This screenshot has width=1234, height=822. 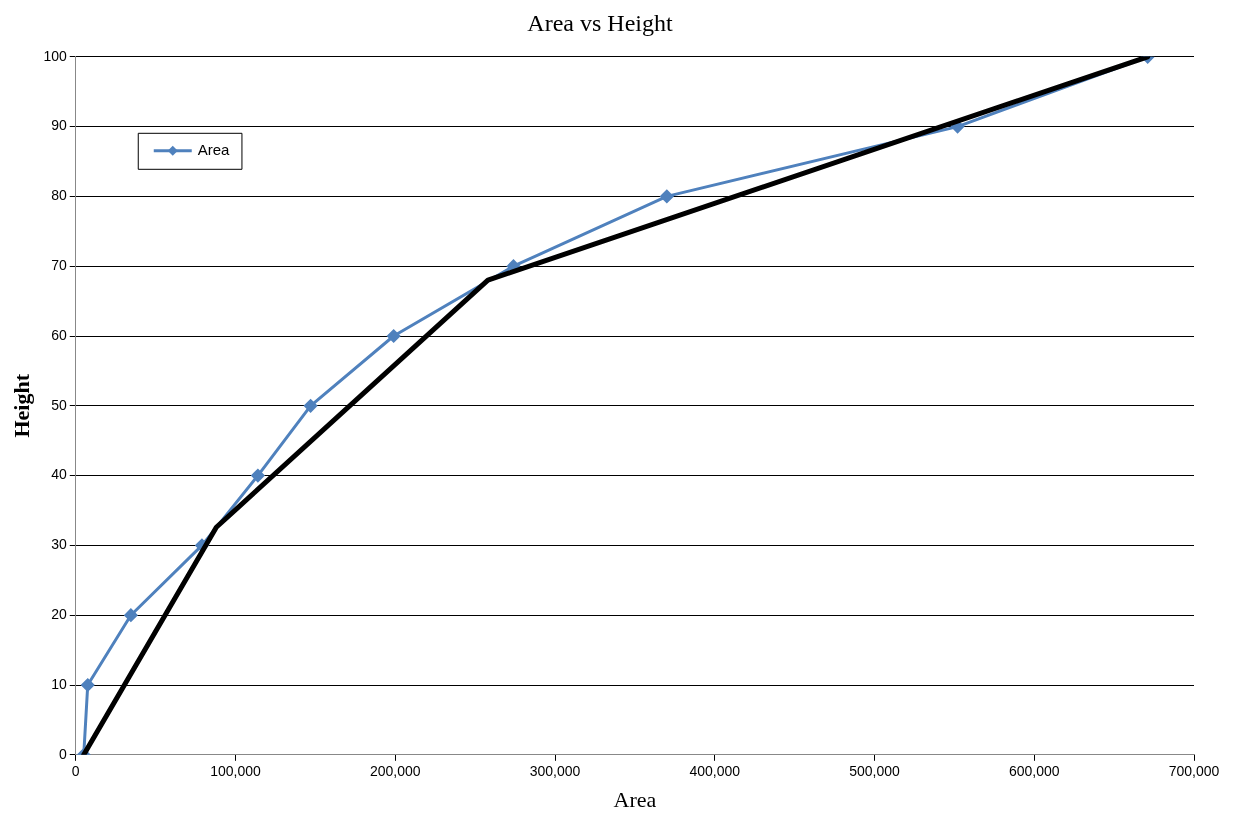 I want to click on y-tick-label: 20, so click(x=59, y=614).